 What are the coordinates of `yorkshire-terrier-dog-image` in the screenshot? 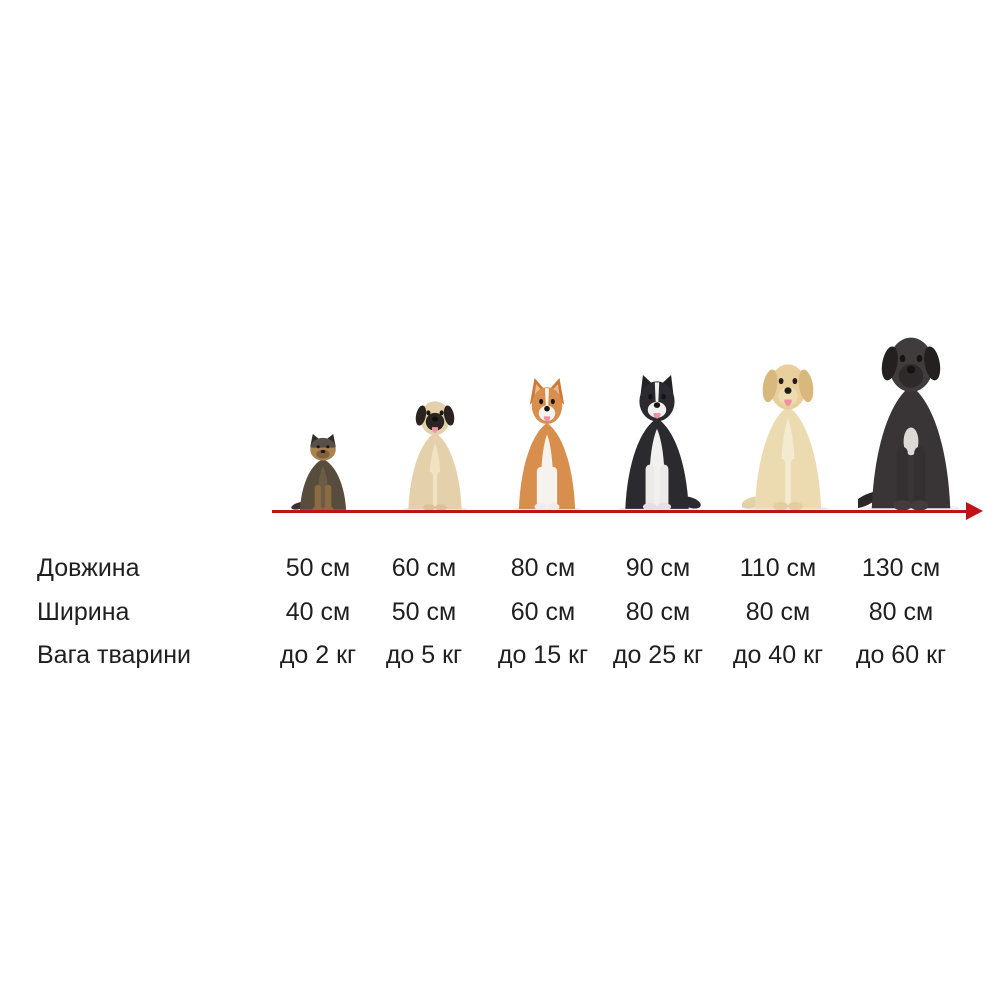 It's located at (323, 472).